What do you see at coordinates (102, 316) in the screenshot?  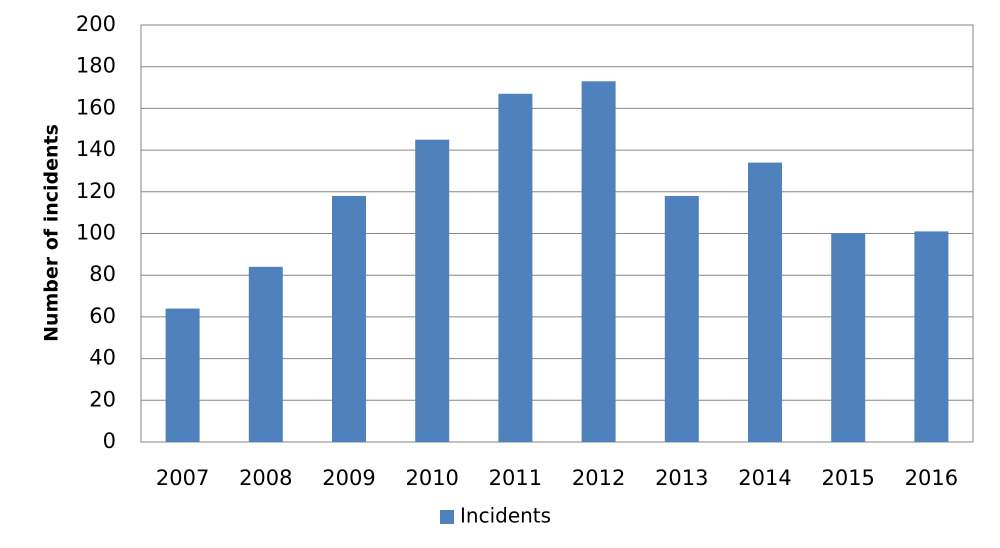 I see `y-tick-label: 60` at bounding box center [102, 316].